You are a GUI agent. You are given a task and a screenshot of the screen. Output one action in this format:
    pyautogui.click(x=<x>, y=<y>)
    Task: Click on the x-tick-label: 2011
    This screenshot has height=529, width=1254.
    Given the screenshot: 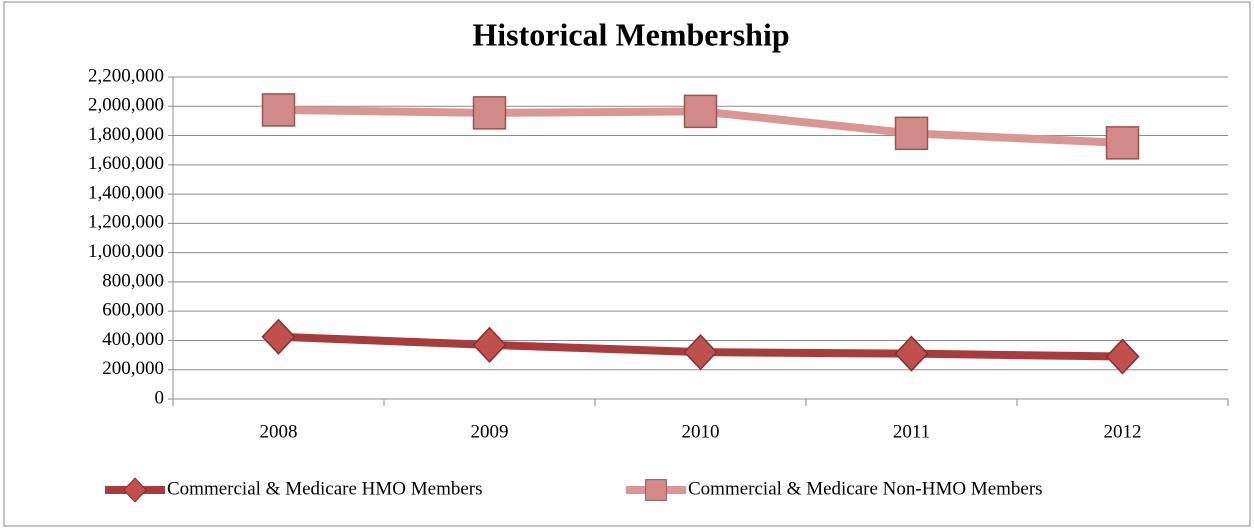 What is the action you would take?
    pyautogui.click(x=911, y=431)
    